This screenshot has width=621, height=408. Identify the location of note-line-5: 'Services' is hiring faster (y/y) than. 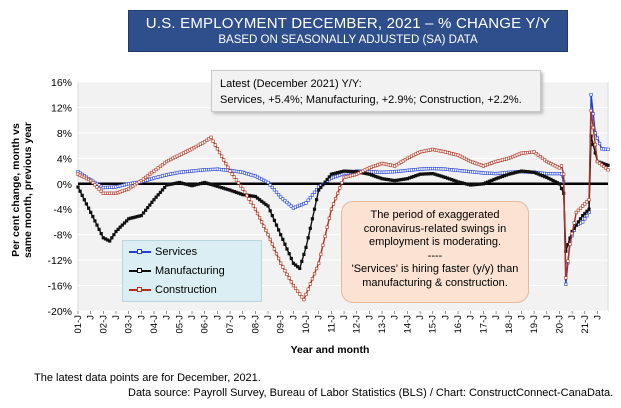
(435, 269).